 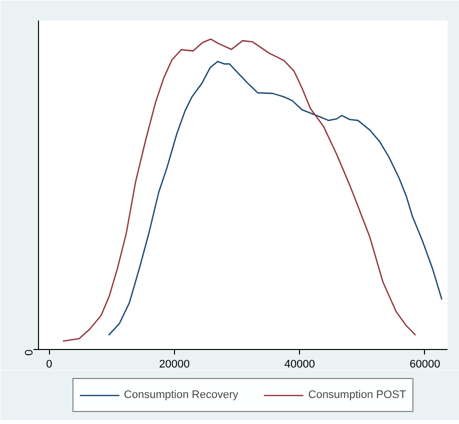 What do you see at coordinates (181, 395) in the screenshot?
I see `legend-label: Consumption Recovery` at bounding box center [181, 395].